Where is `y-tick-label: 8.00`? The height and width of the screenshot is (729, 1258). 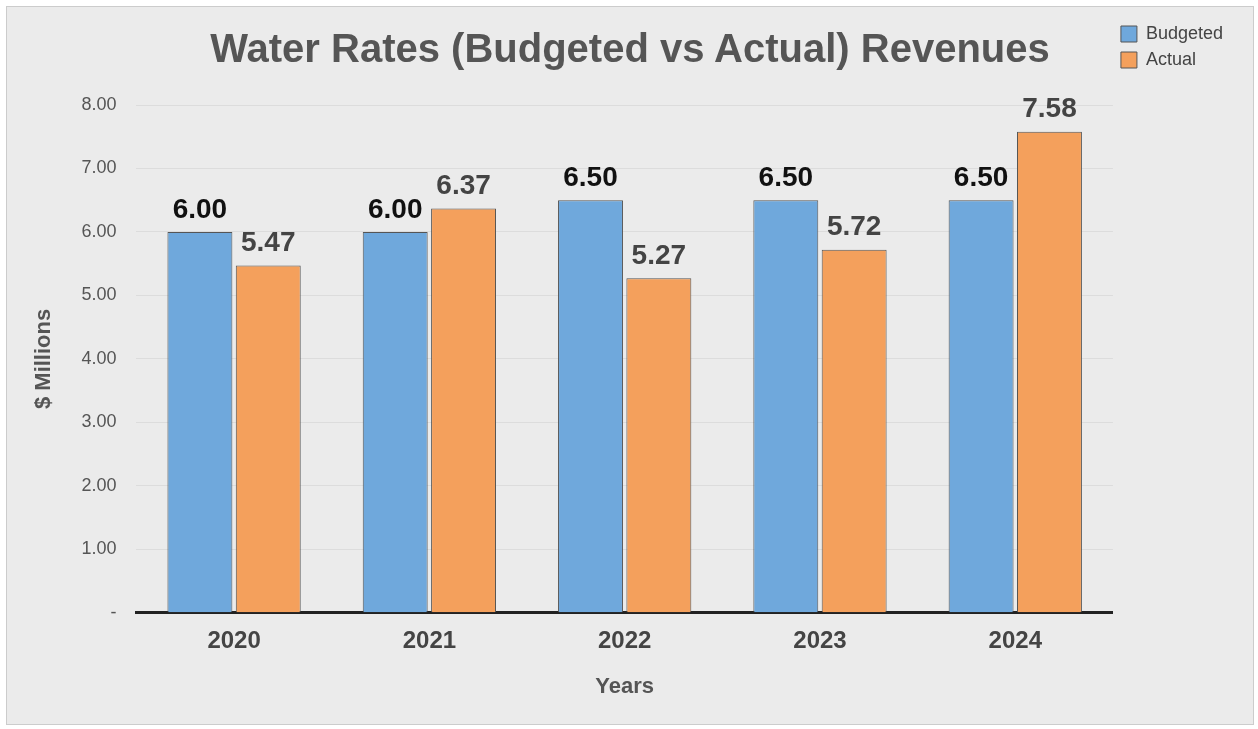
y-tick-label: 8.00 is located at coordinates (99, 103).